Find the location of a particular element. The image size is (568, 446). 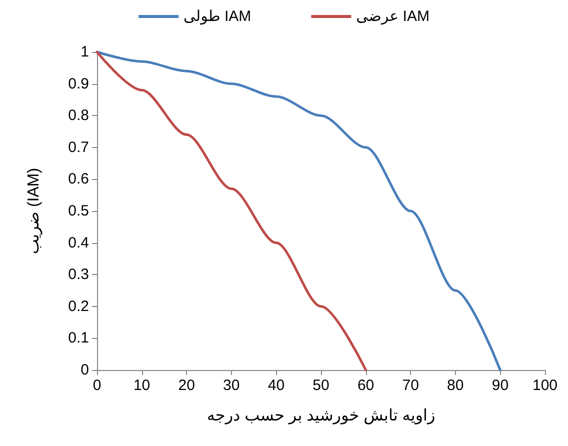

y-tick-label: 0.4 is located at coordinates (78, 243).